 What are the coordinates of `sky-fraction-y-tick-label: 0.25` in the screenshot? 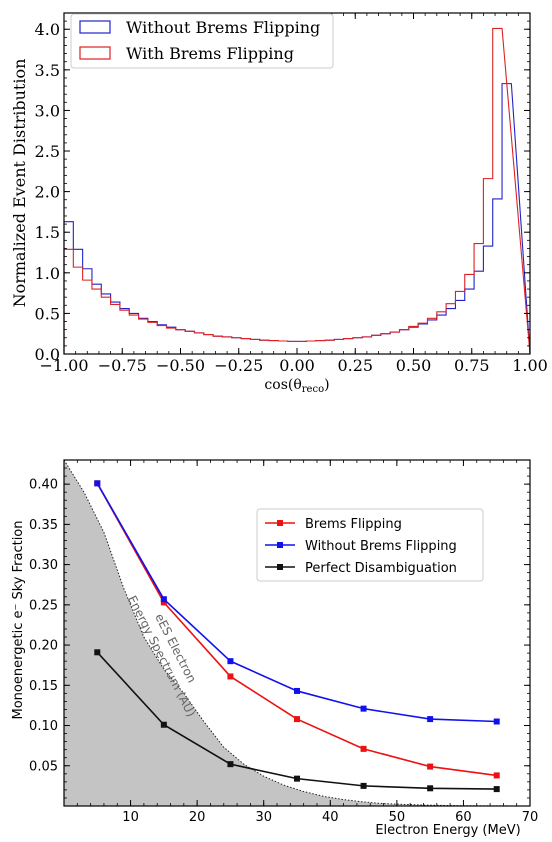 It's located at (43, 605).